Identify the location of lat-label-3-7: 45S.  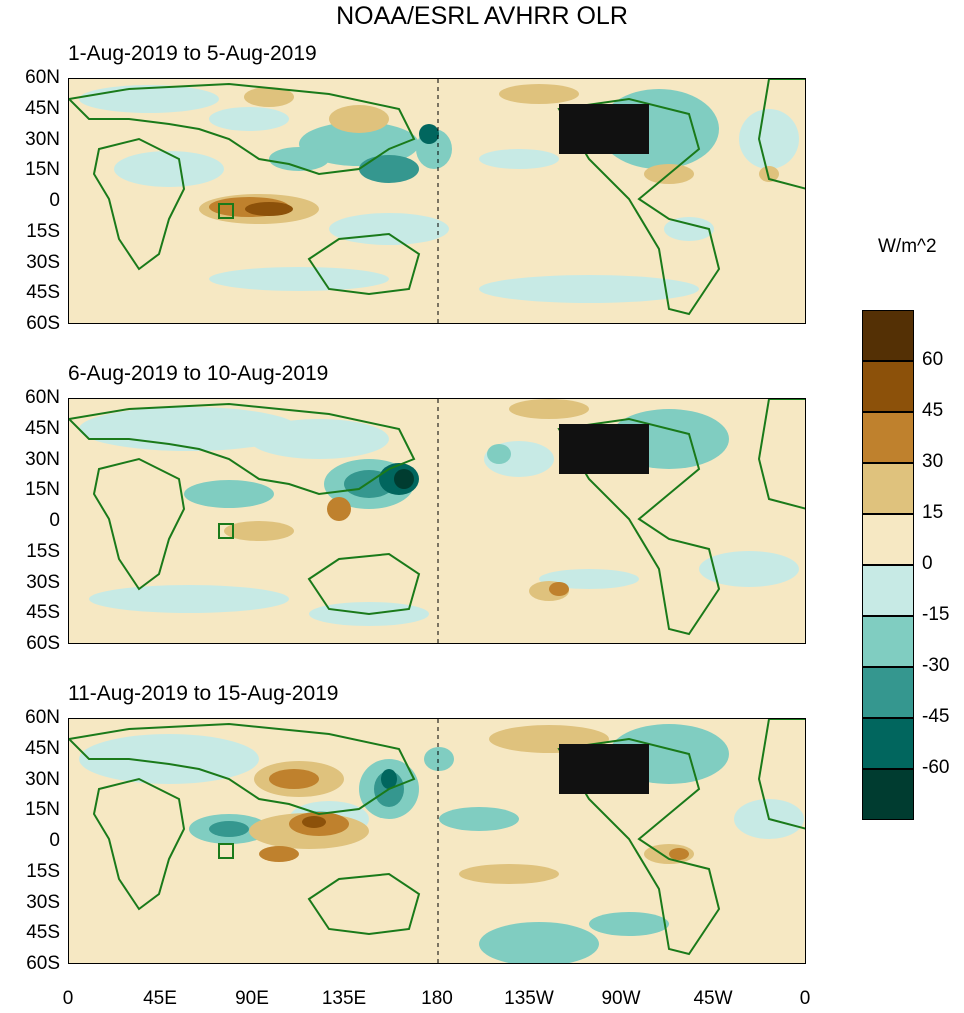
(43, 933).